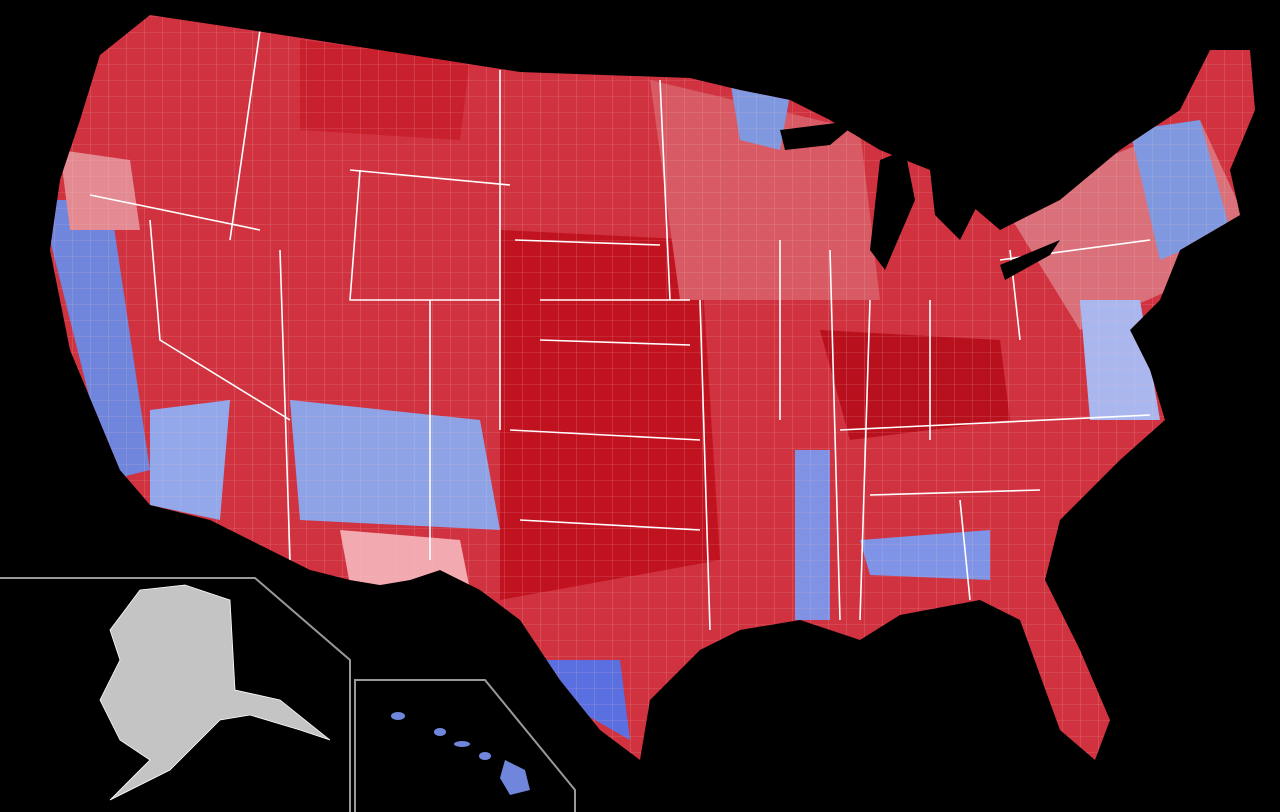 The height and width of the screenshot is (812, 1280). What do you see at coordinates (820, 135) in the screenshot?
I see `lake-superior` at bounding box center [820, 135].